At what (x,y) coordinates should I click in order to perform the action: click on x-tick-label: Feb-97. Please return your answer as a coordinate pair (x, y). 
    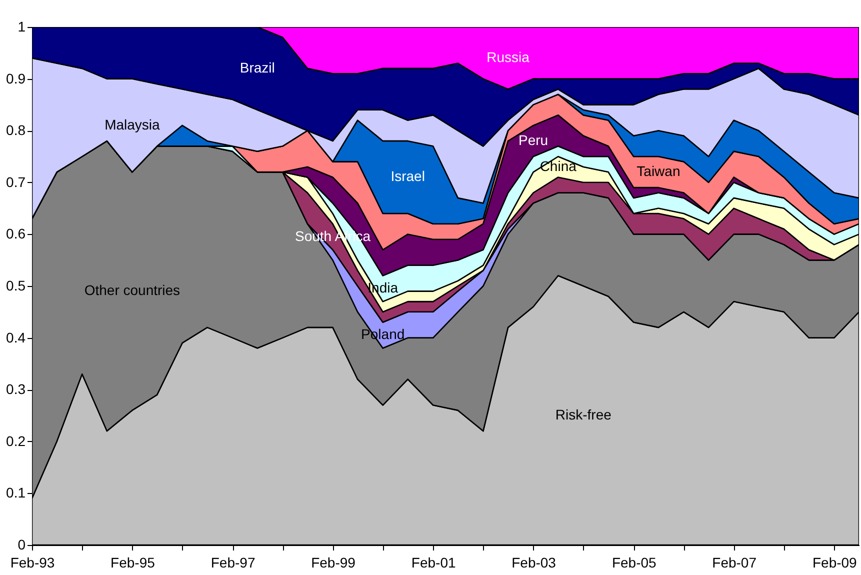
    Looking at the image, I should click on (233, 562).